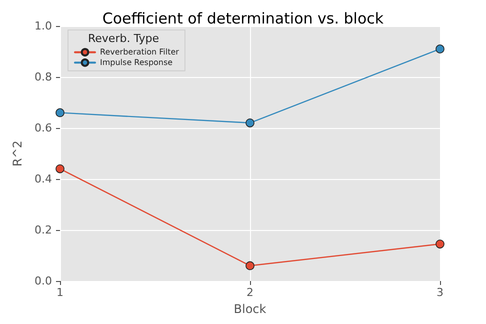 This screenshot has height=324, width=486. Describe the element at coordinates (43, 179) in the screenshot. I see `y-tick-label: 0.4` at that location.